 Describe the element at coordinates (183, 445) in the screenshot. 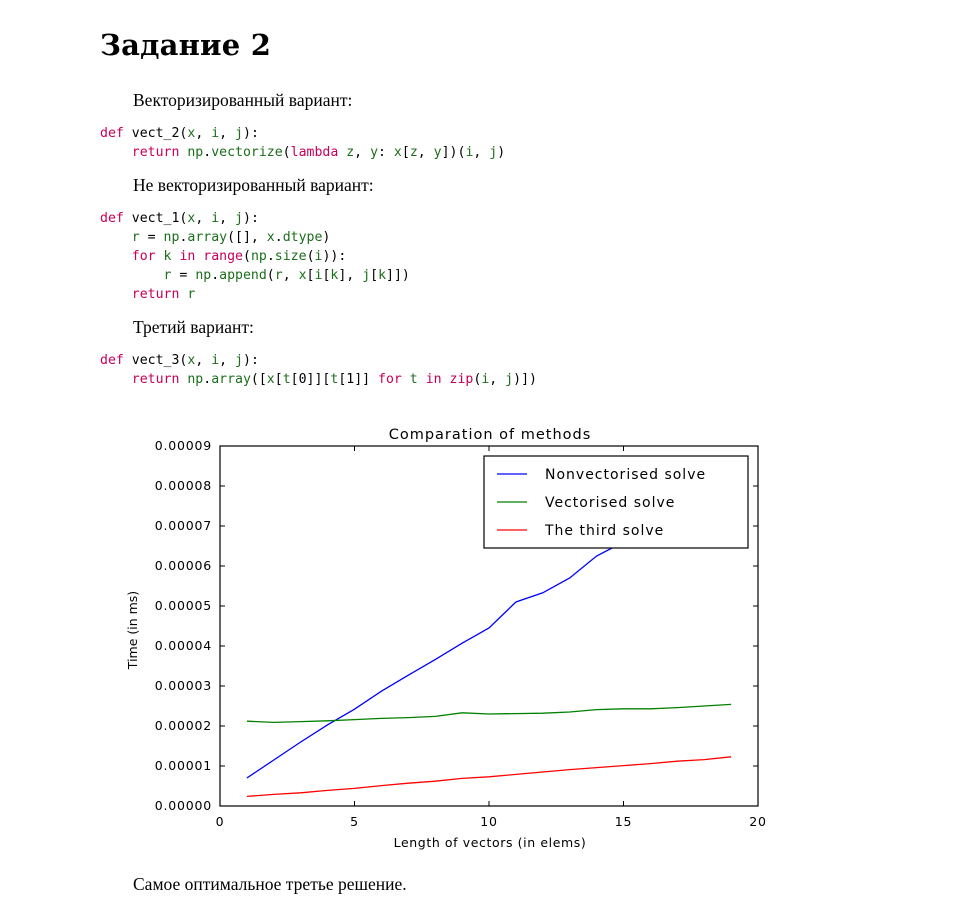

I see `y-tick-label: 0.00009` at that location.